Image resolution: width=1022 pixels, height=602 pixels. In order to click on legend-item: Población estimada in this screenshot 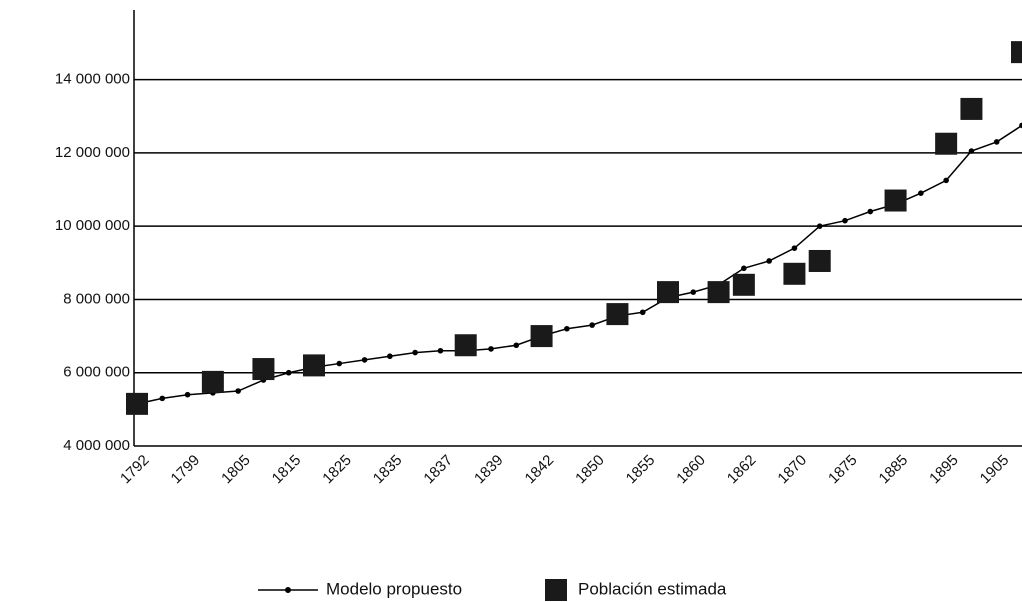, I will do `click(636, 590)`.